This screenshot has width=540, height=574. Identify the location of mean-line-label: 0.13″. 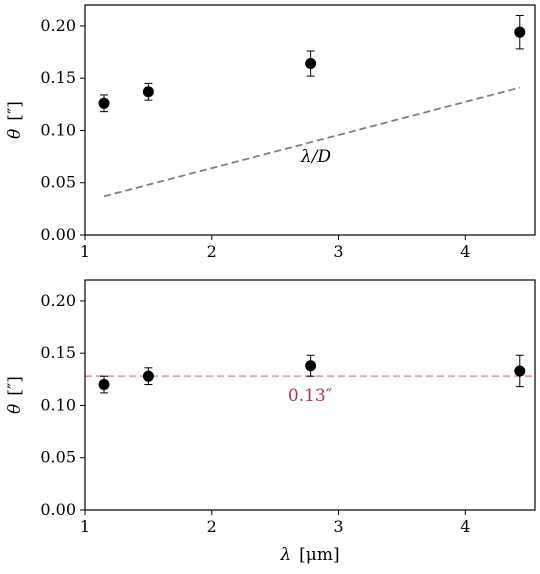
(310, 396).